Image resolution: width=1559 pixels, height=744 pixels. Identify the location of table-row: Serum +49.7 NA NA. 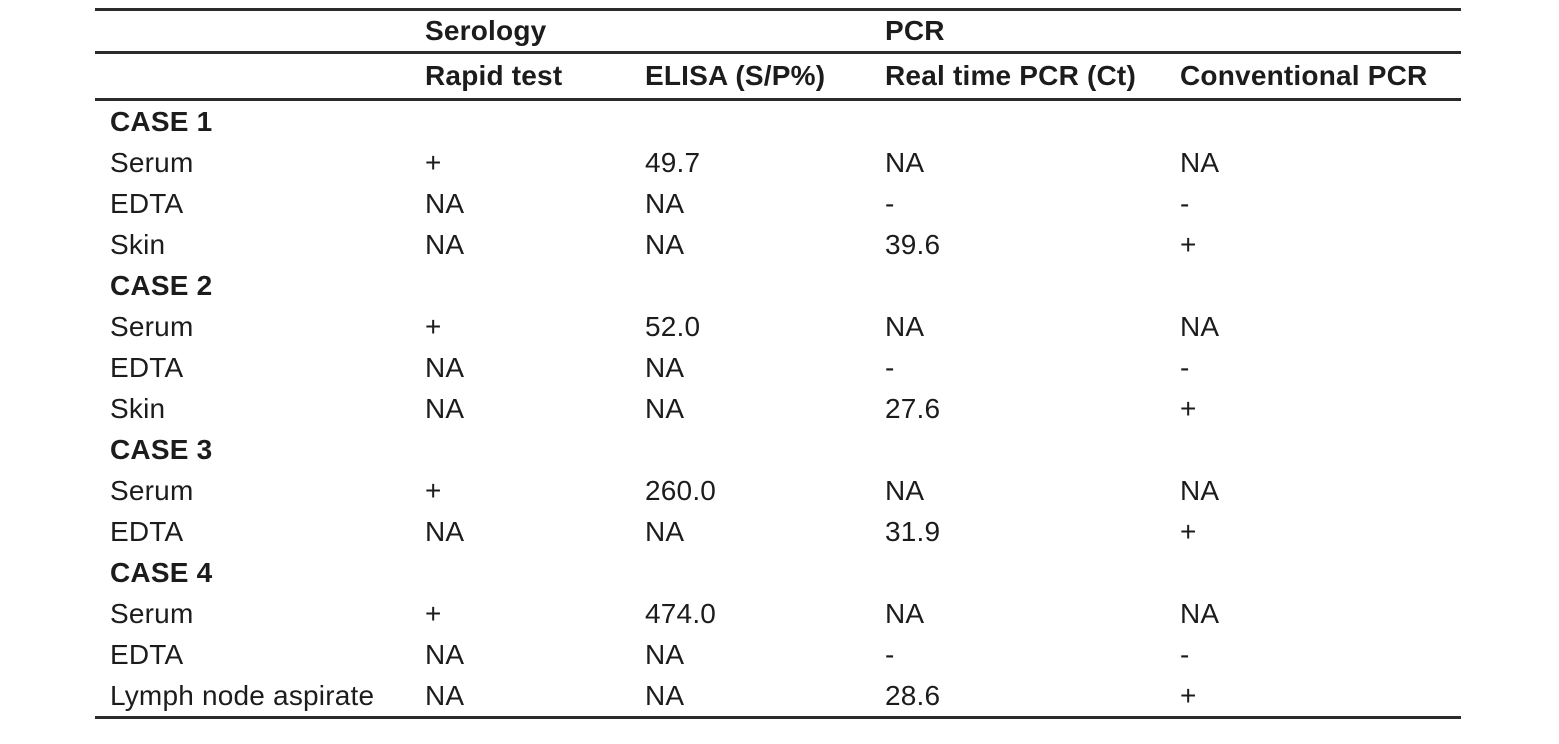
(778, 162).